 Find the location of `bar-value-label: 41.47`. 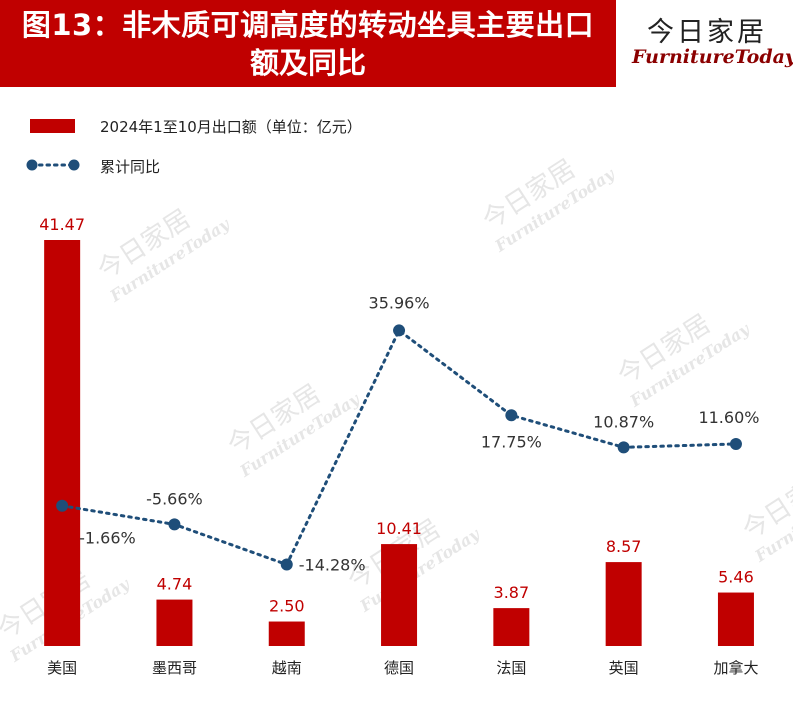

bar-value-label: 41.47 is located at coordinates (62, 224).